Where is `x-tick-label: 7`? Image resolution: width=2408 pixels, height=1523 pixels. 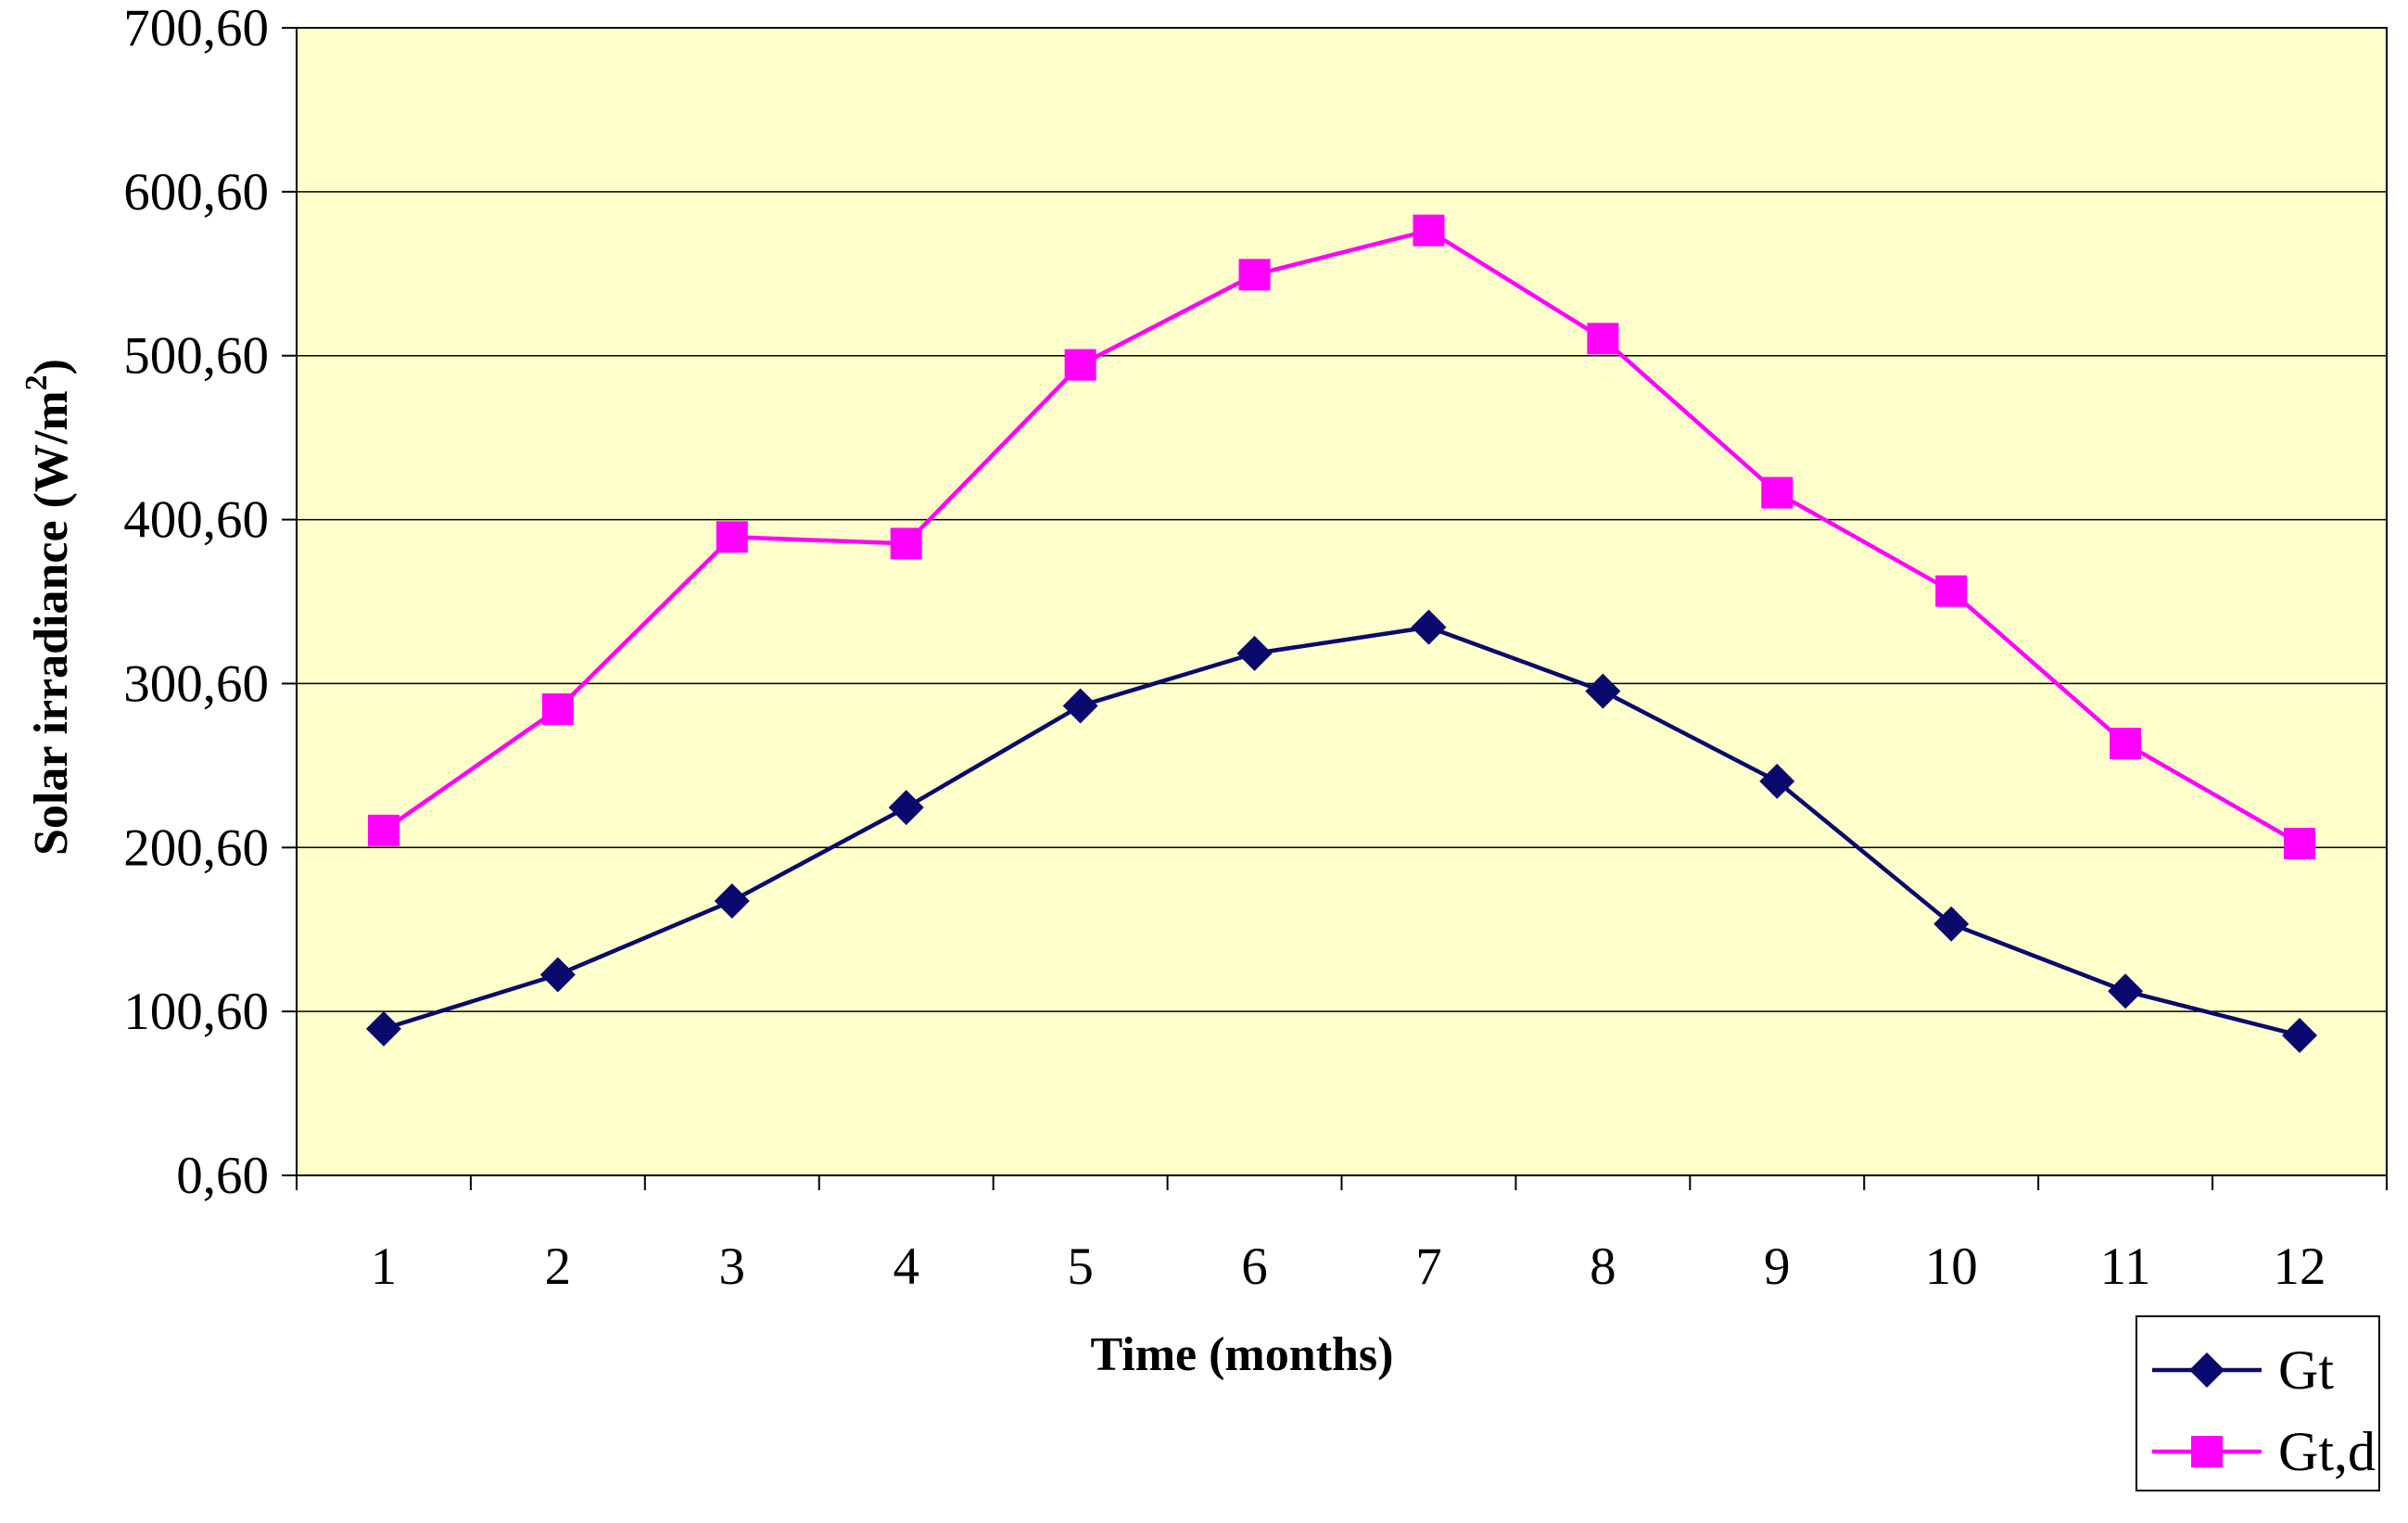 x-tick-label: 7 is located at coordinates (1429, 1266).